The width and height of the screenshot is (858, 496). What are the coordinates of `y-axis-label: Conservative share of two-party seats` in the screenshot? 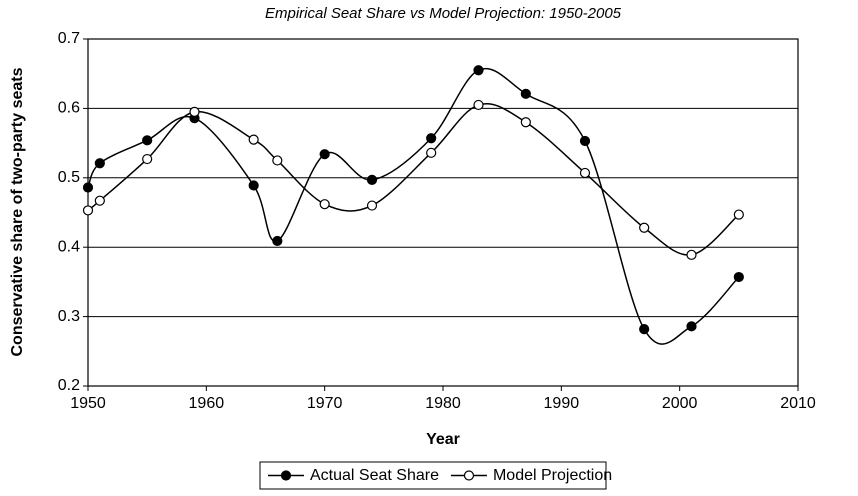 It's located at (17, 211).